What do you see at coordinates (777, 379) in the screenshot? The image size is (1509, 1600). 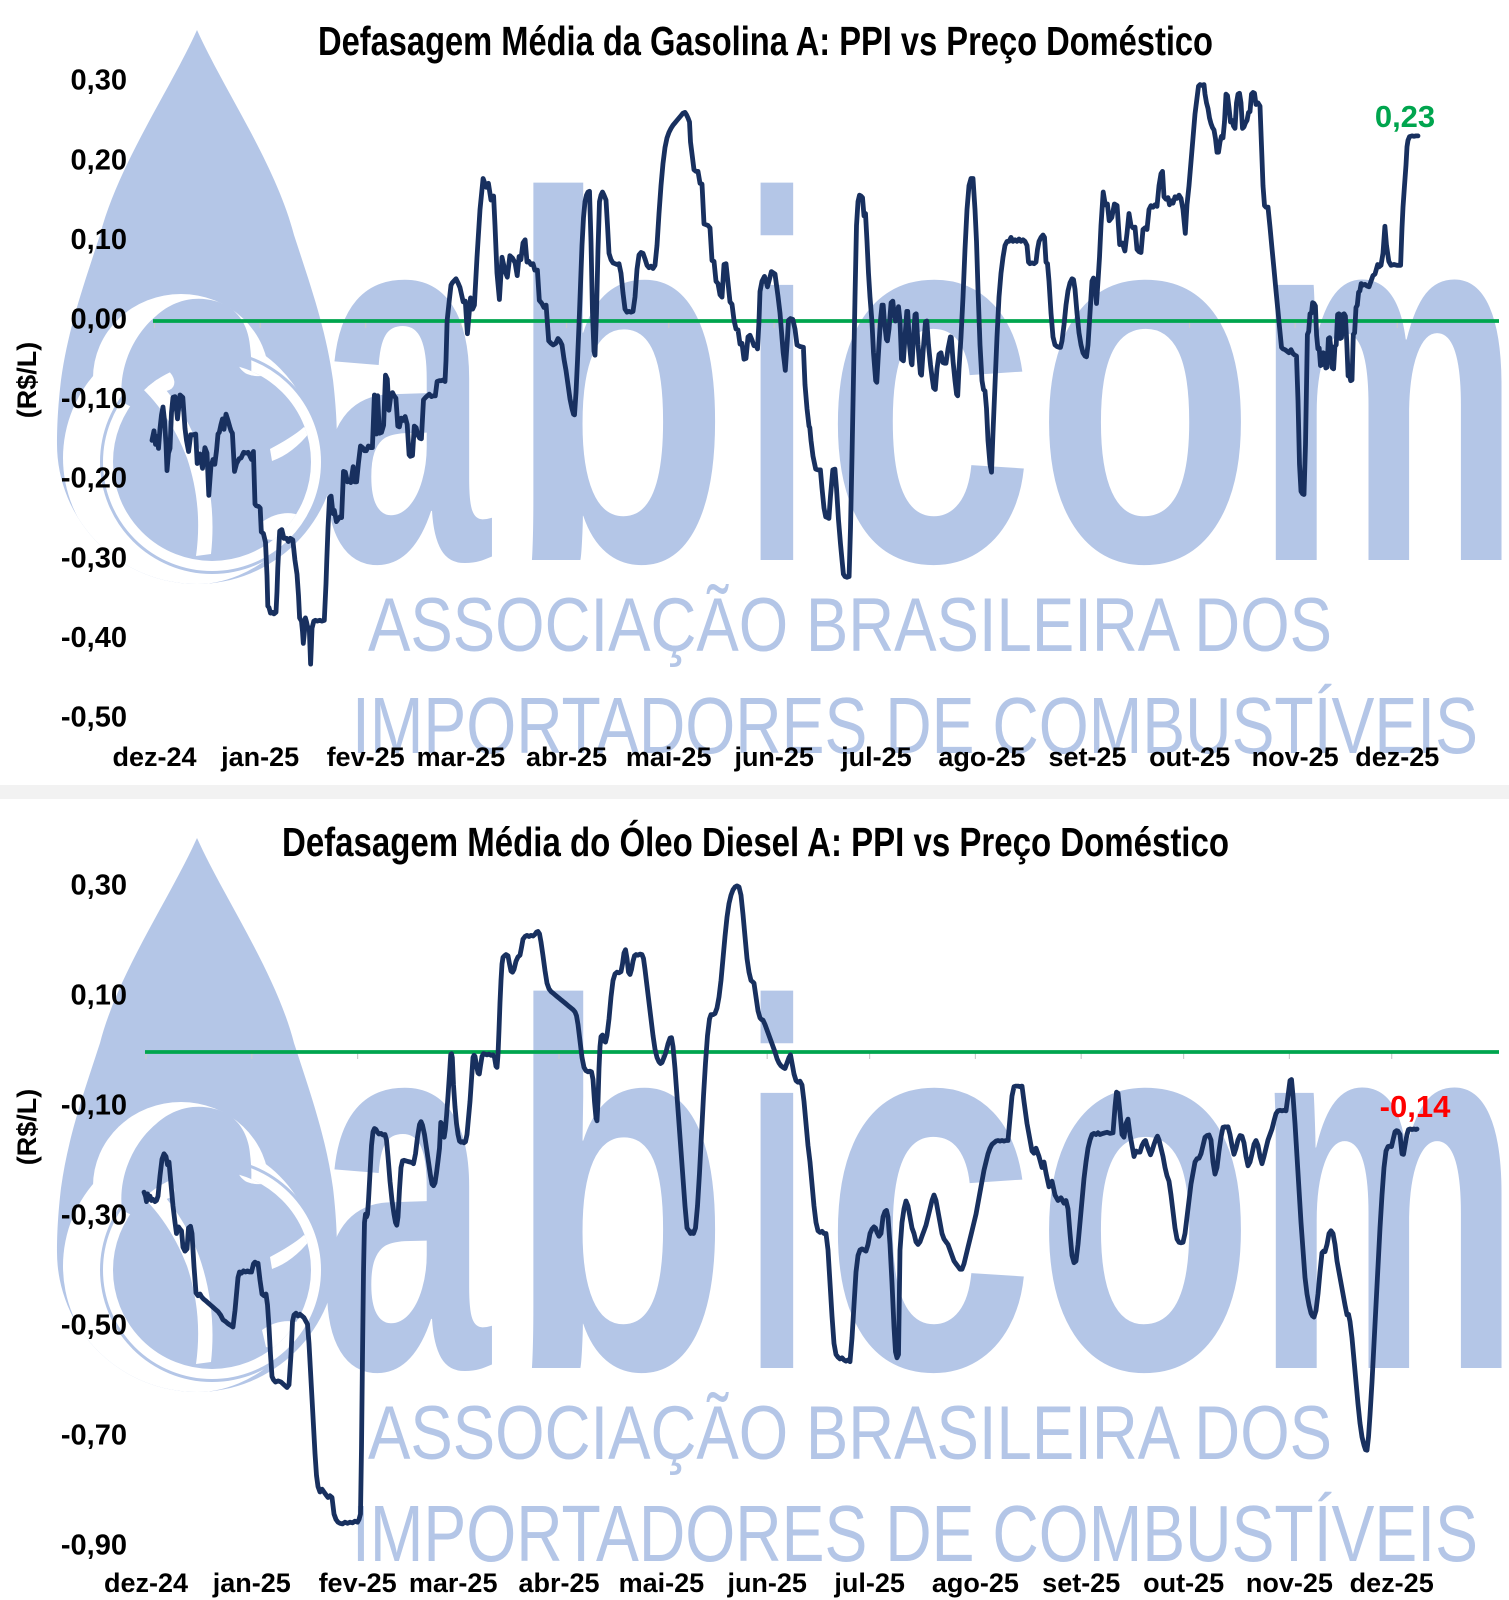 I see `svg-text: i` at bounding box center [777, 379].